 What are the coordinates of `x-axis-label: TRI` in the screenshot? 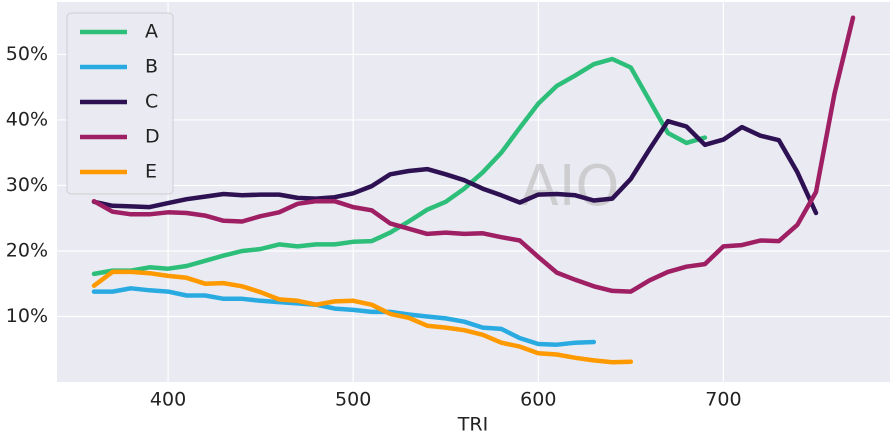 It's located at (472, 424).